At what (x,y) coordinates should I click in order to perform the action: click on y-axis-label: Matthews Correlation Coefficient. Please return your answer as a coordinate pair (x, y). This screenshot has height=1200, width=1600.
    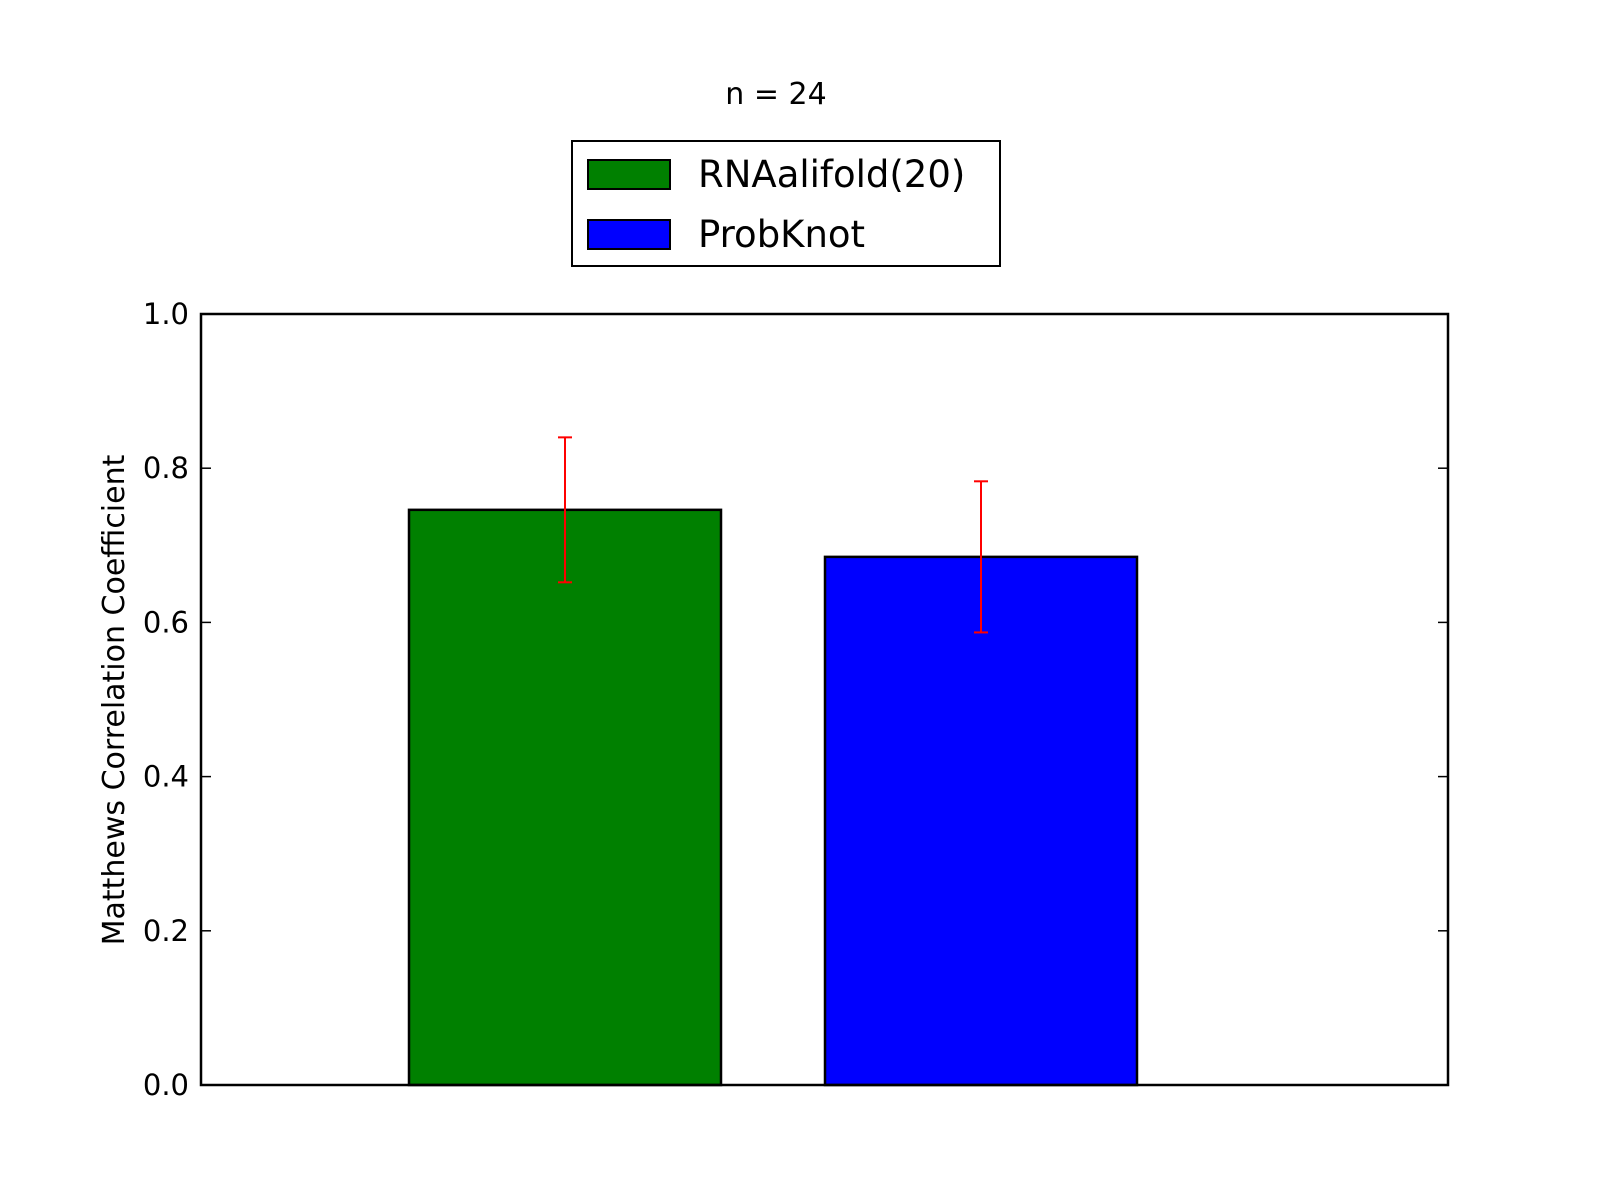
    Looking at the image, I should click on (114, 699).